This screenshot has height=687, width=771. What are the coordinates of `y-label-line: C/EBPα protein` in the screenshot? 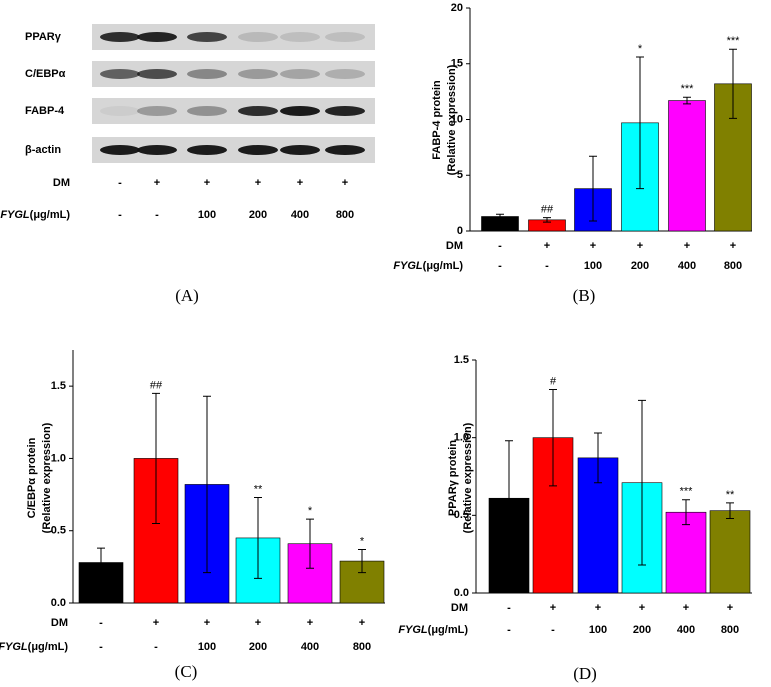 It's located at (32, 477).